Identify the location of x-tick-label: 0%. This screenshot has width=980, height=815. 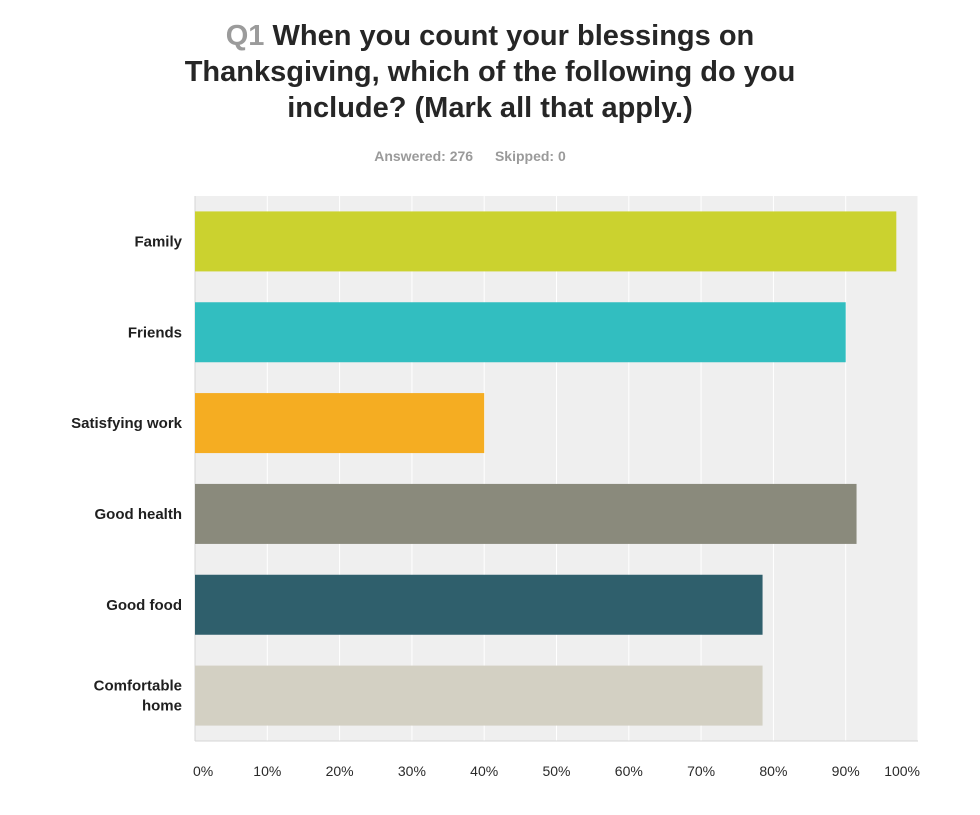
(203, 771).